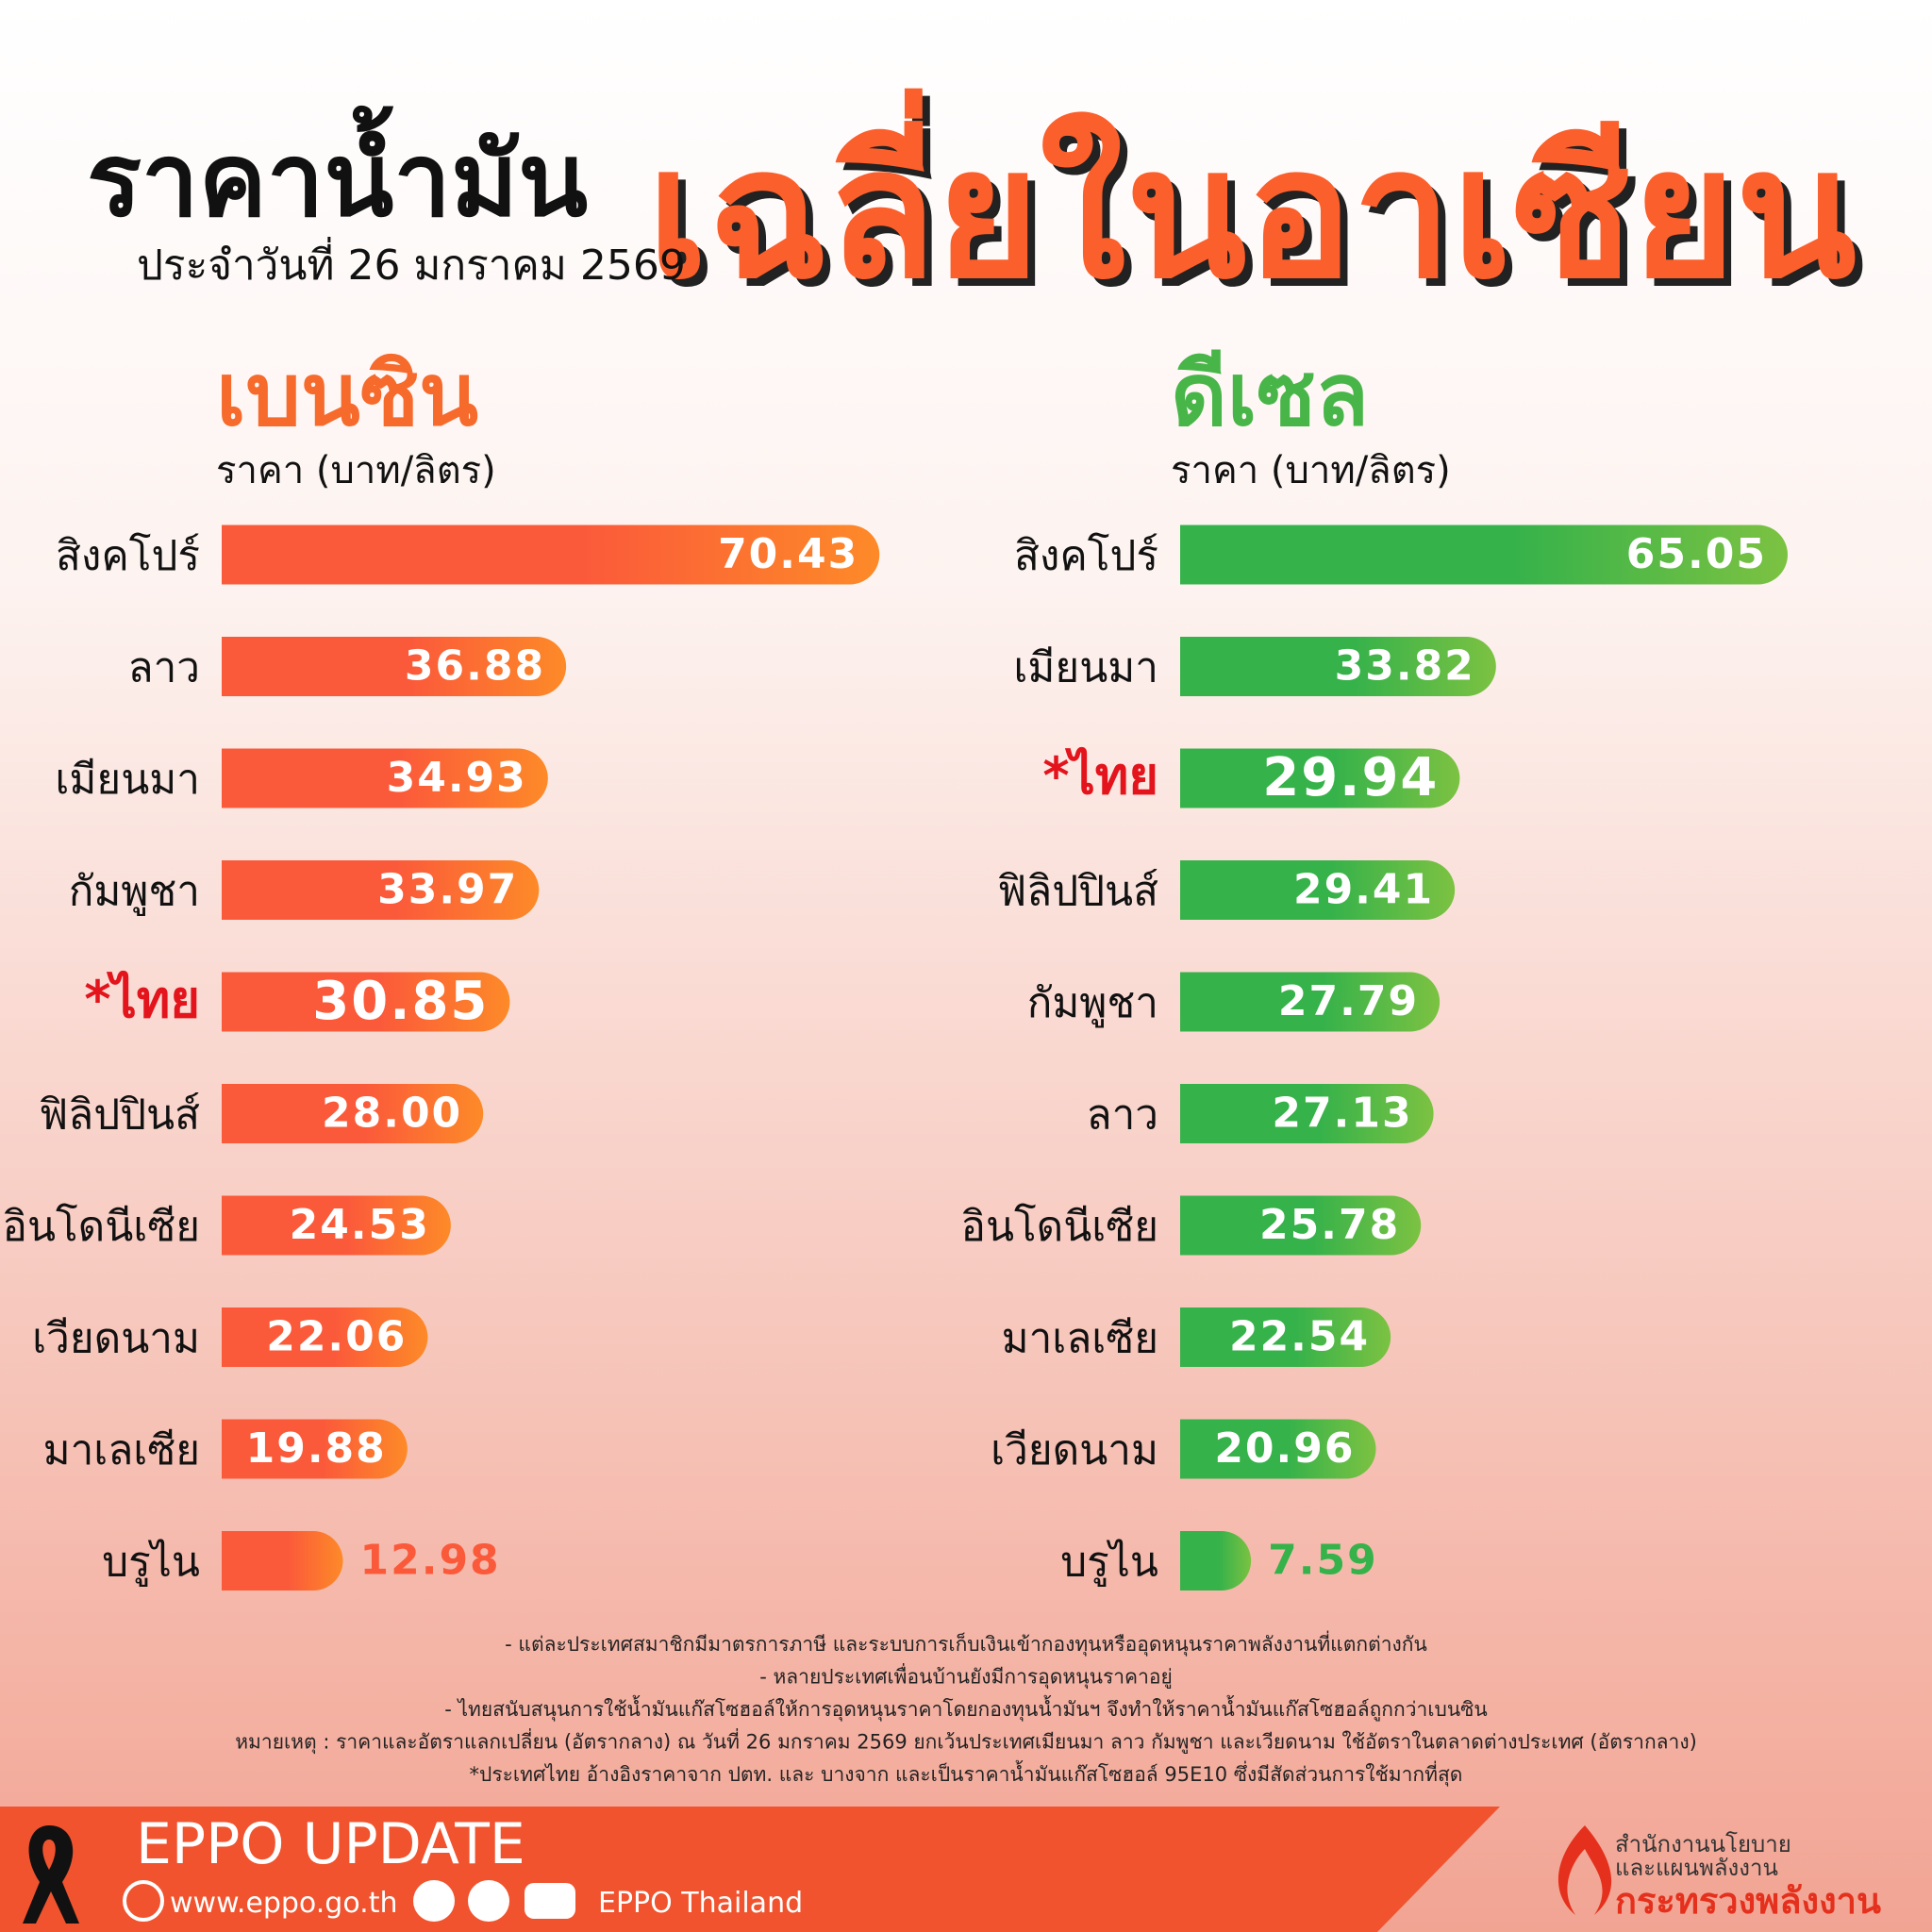 This screenshot has width=1932, height=1932. What do you see at coordinates (1748, 1901) in the screenshot?
I see `ministry: กระทรวงพลังงาน` at bounding box center [1748, 1901].